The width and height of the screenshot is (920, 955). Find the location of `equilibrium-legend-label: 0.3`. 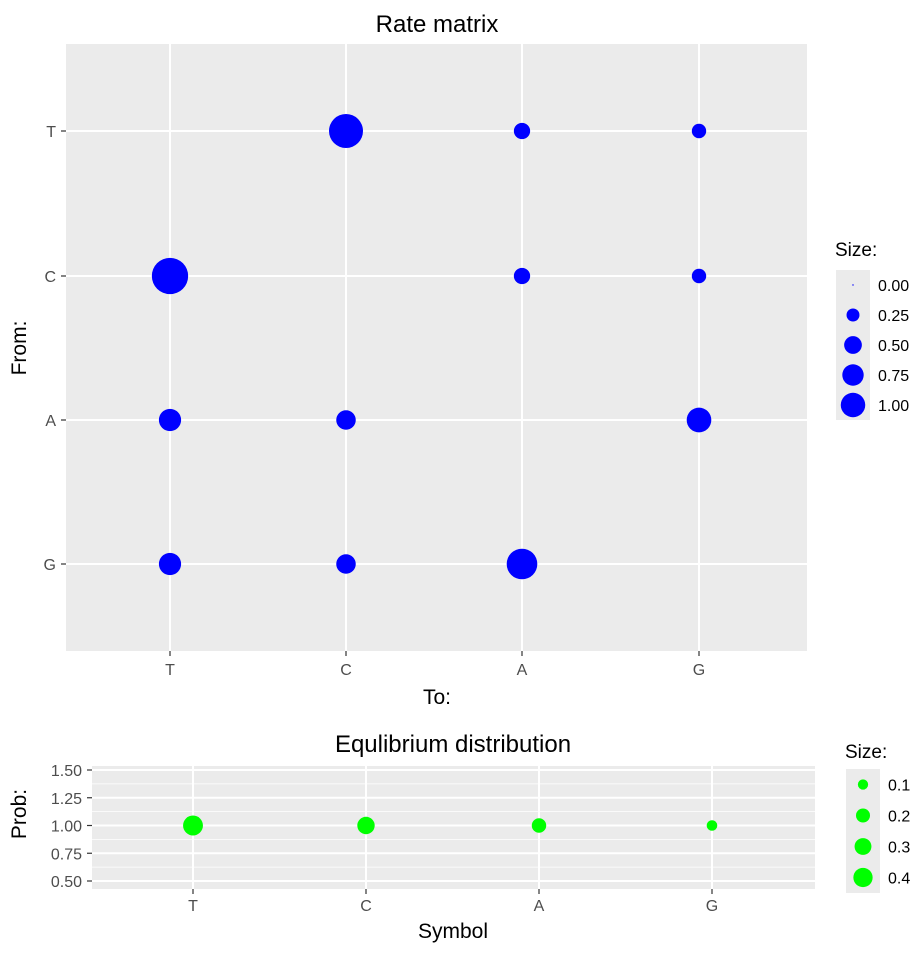

equilibrium-legend-label: 0.3 is located at coordinates (899, 848).